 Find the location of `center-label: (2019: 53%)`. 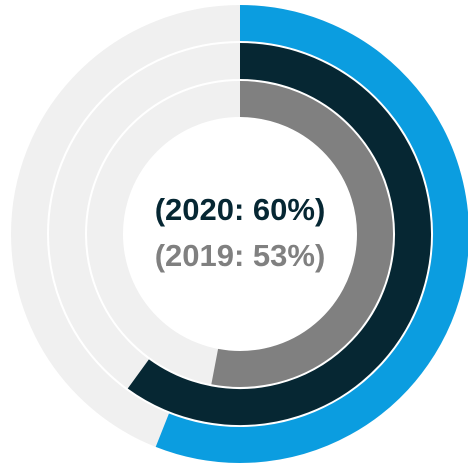

center-label: (2019: 53%) is located at coordinates (240, 255).